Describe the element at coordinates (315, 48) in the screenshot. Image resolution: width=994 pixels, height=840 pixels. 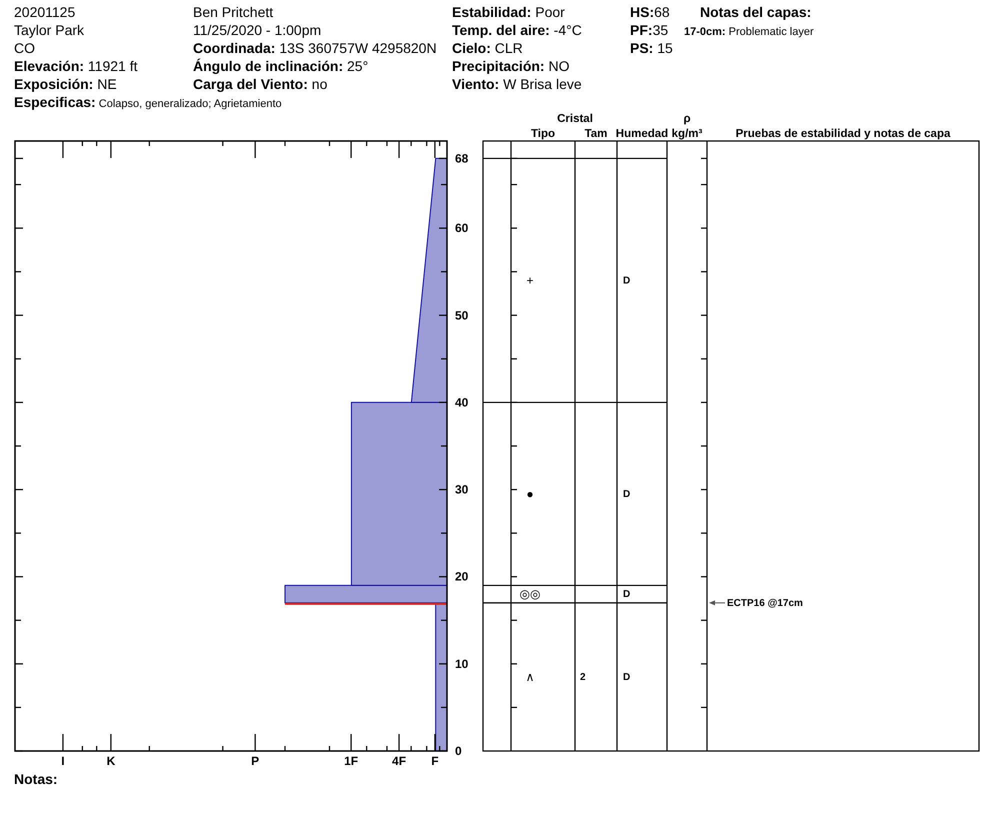
I see `text: Coordinada: 13S 360757W 4295820N` at that location.